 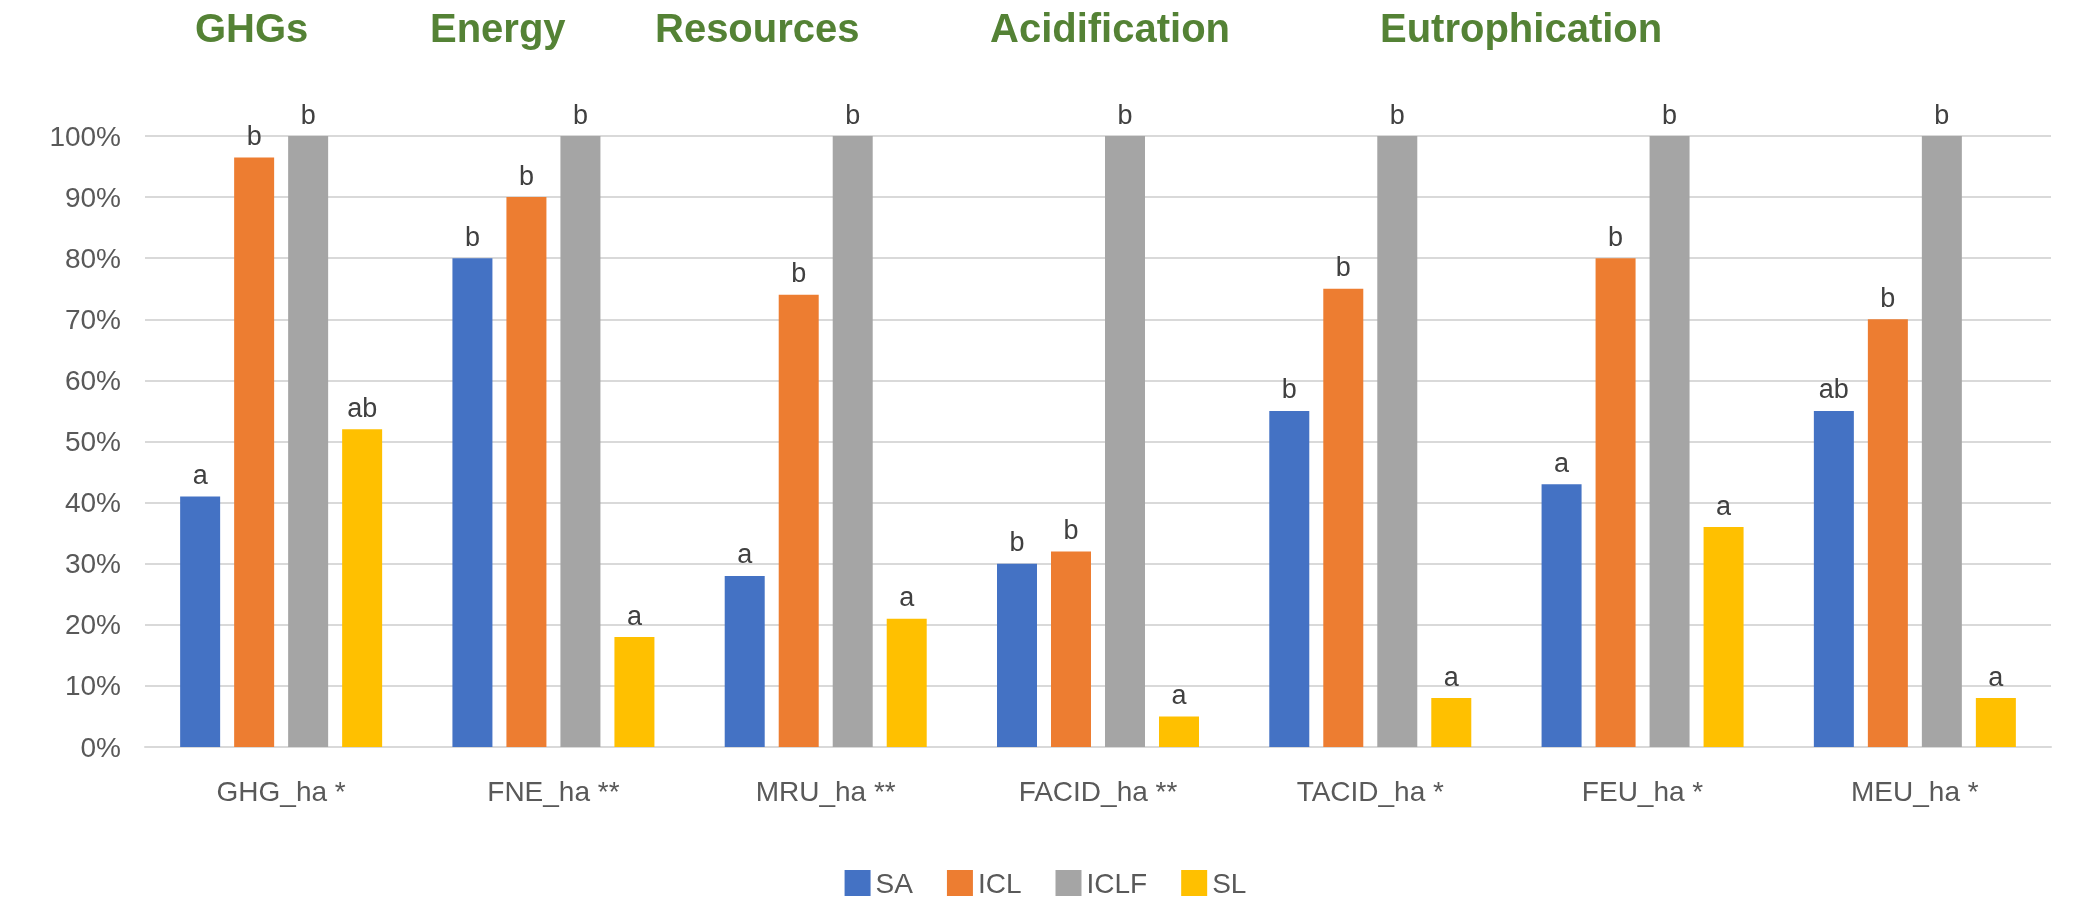 I want to click on text: Resources, so click(x=757, y=28).